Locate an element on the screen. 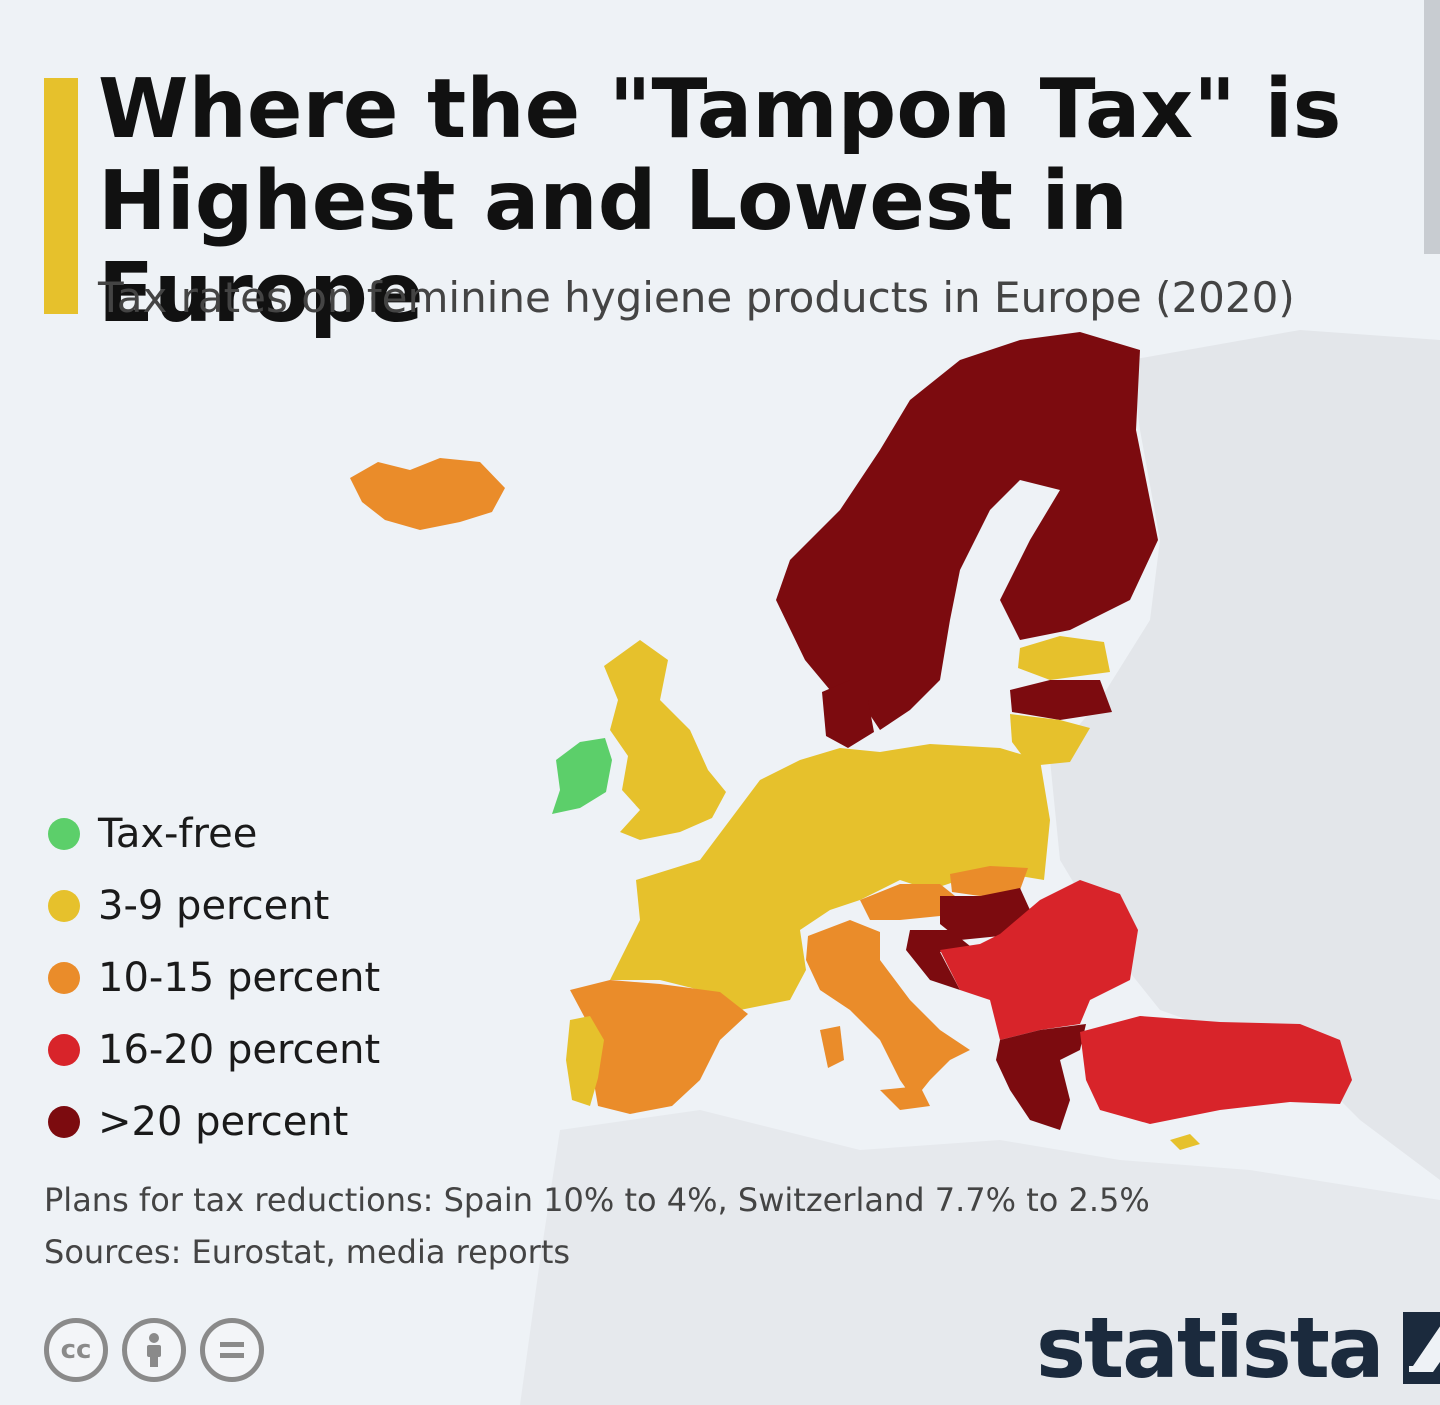 The width and height of the screenshot is (1440, 1405). ireland-region is located at coordinates (582, 776).